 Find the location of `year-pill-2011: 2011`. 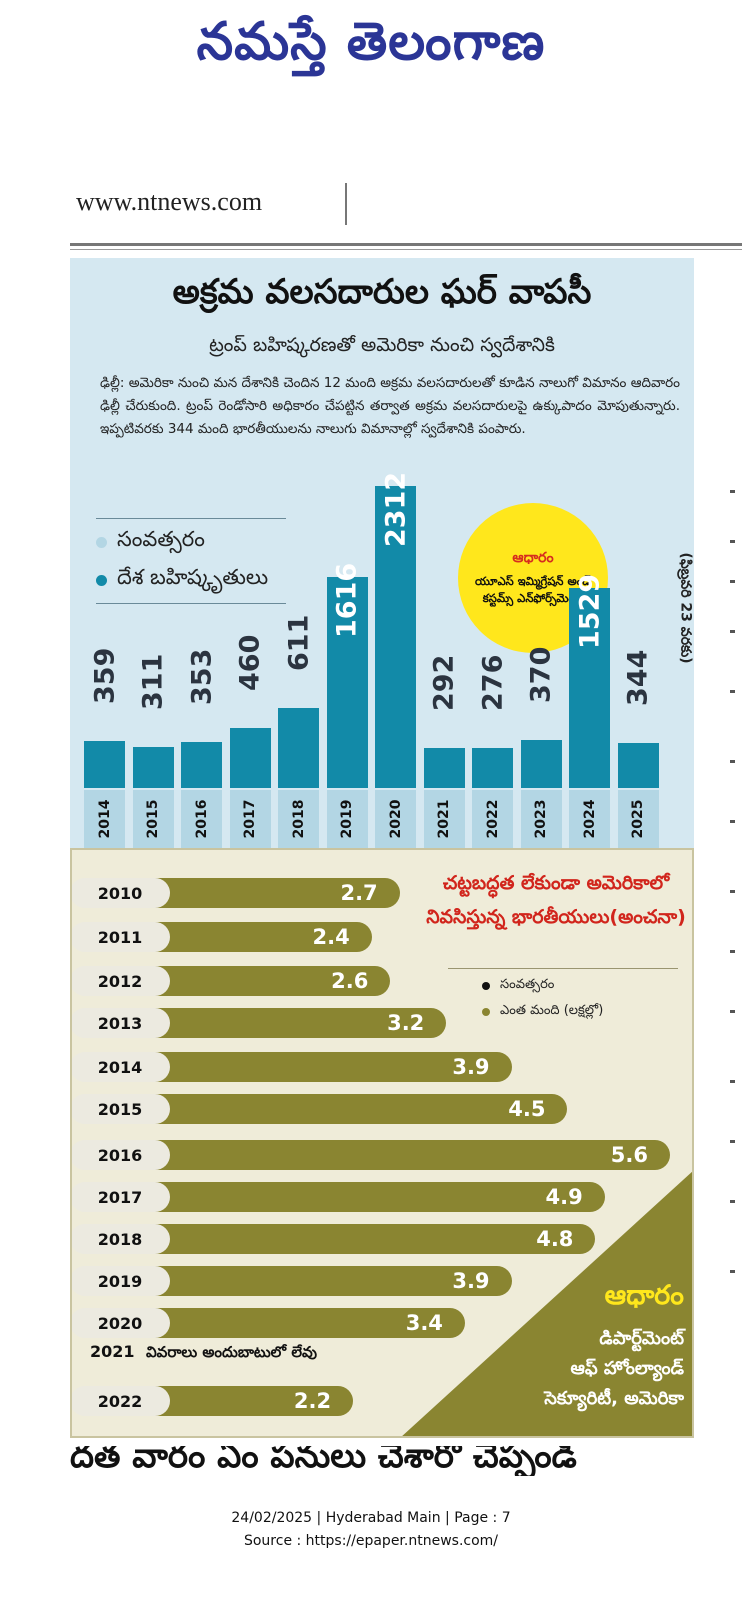

year-pill-2011: 2011 is located at coordinates (120, 937).